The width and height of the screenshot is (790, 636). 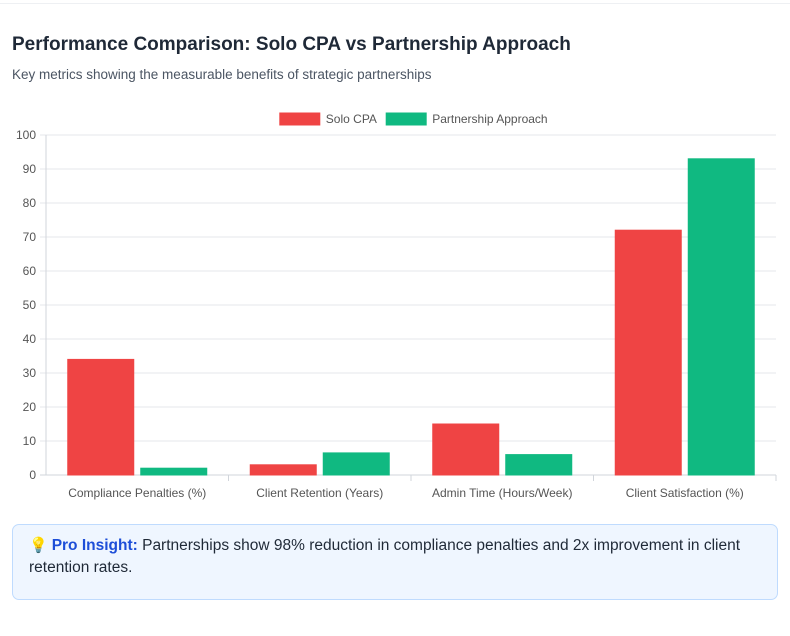 I want to click on y-tick-label: 30, so click(x=30, y=373).